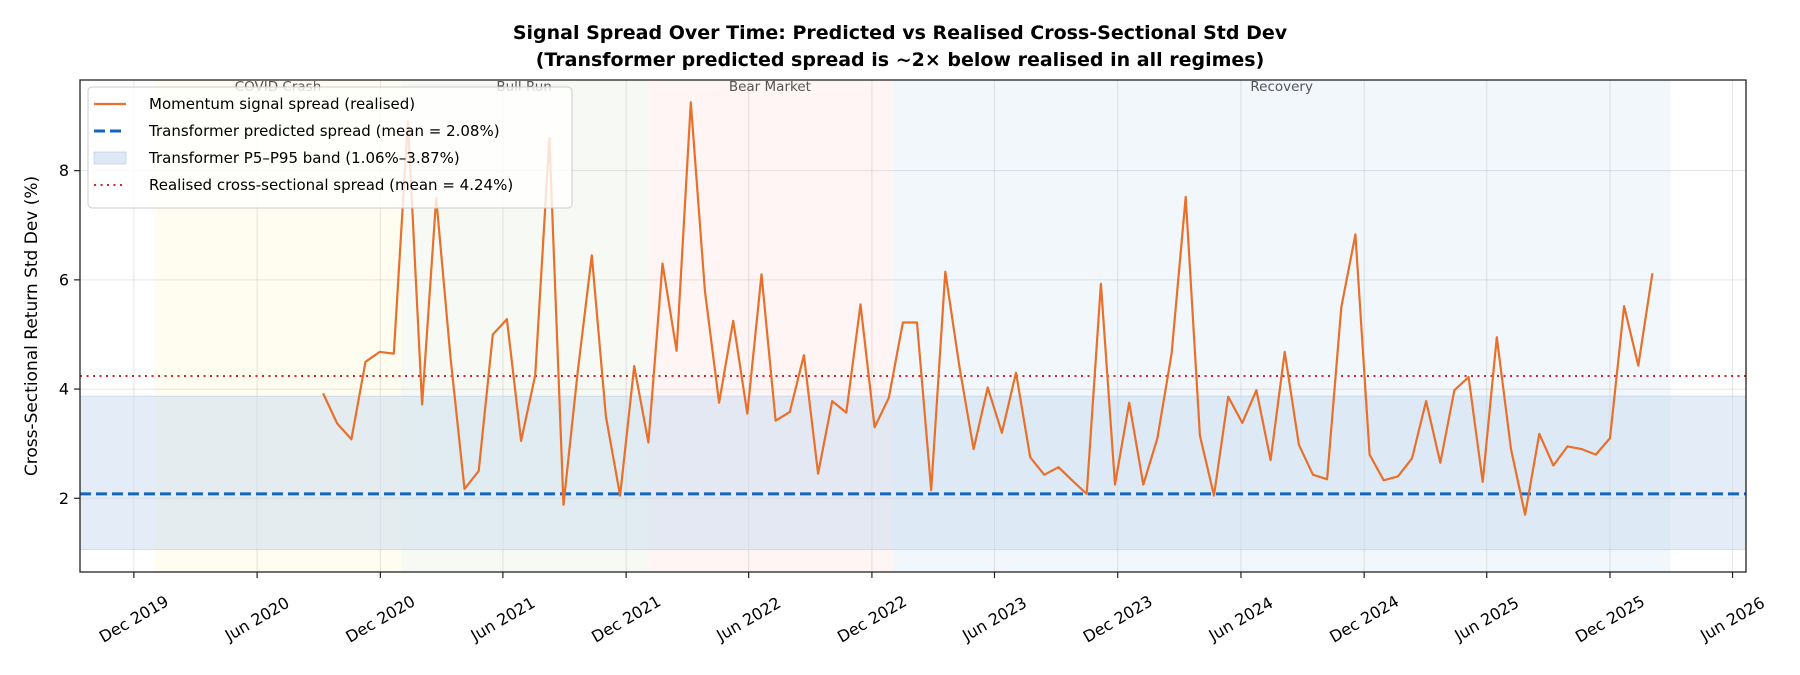 The width and height of the screenshot is (1800, 675). What do you see at coordinates (1610, 619) in the screenshot?
I see `x-tick-label: Dec 2025` at bounding box center [1610, 619].